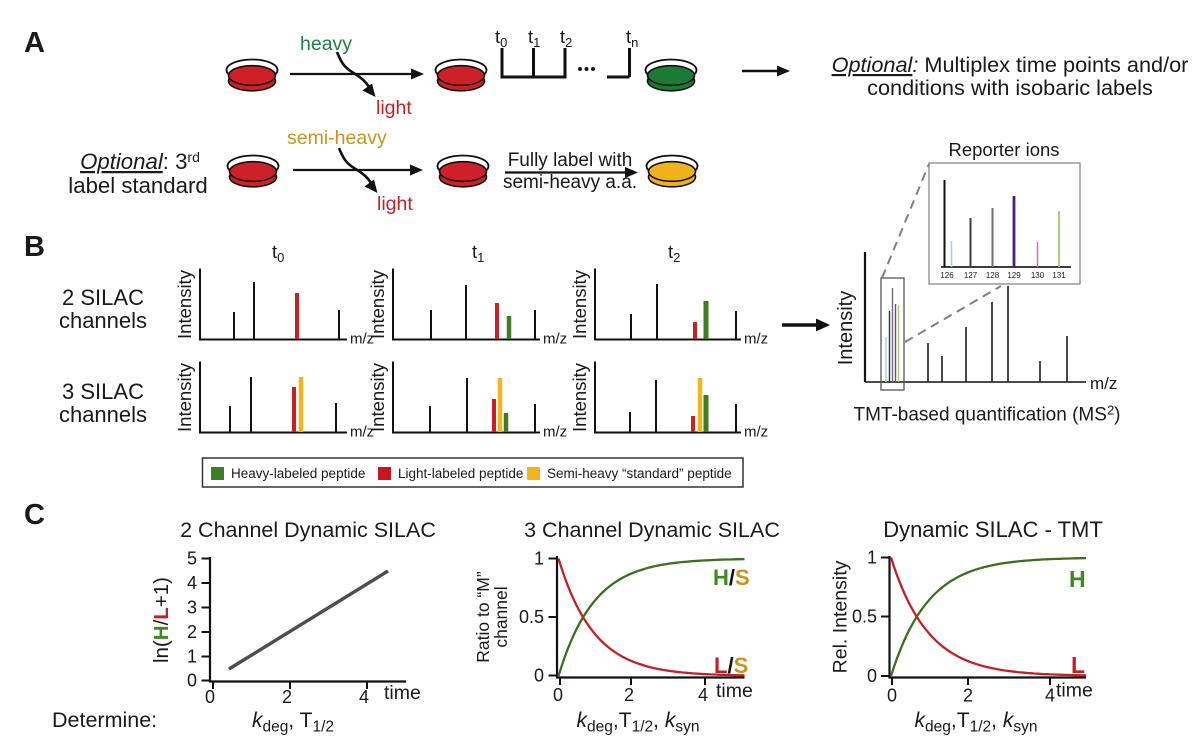 This screenshot has height=750, width=1200. What do you see at coordinates (34, 43) in the screenshot?
I see `svg-text: A` at bounding box center [34, 43].